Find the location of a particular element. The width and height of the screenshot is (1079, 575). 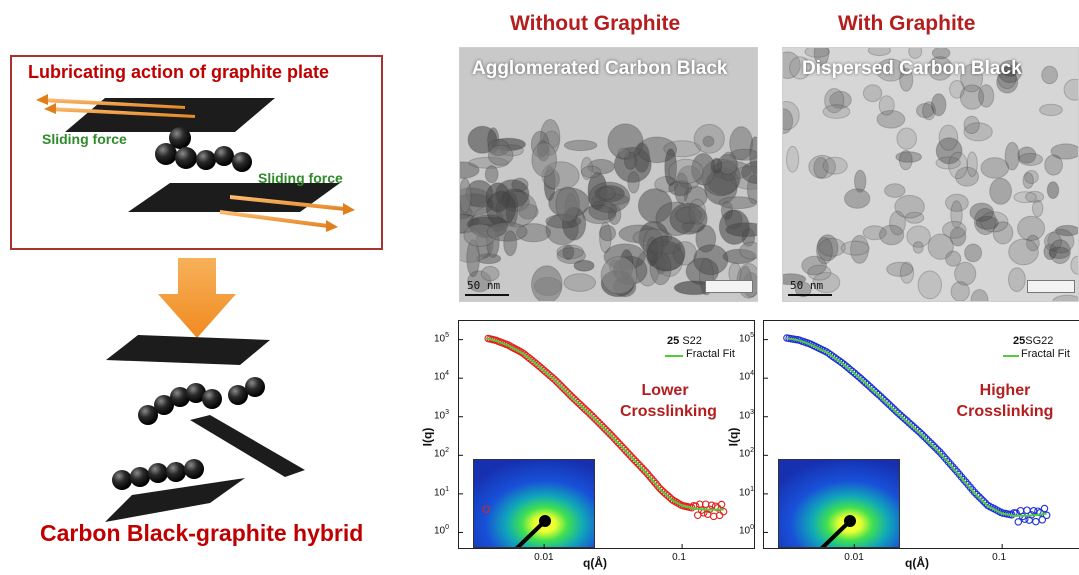

tem-image-agglomerated is located at coordinates (608, 174).